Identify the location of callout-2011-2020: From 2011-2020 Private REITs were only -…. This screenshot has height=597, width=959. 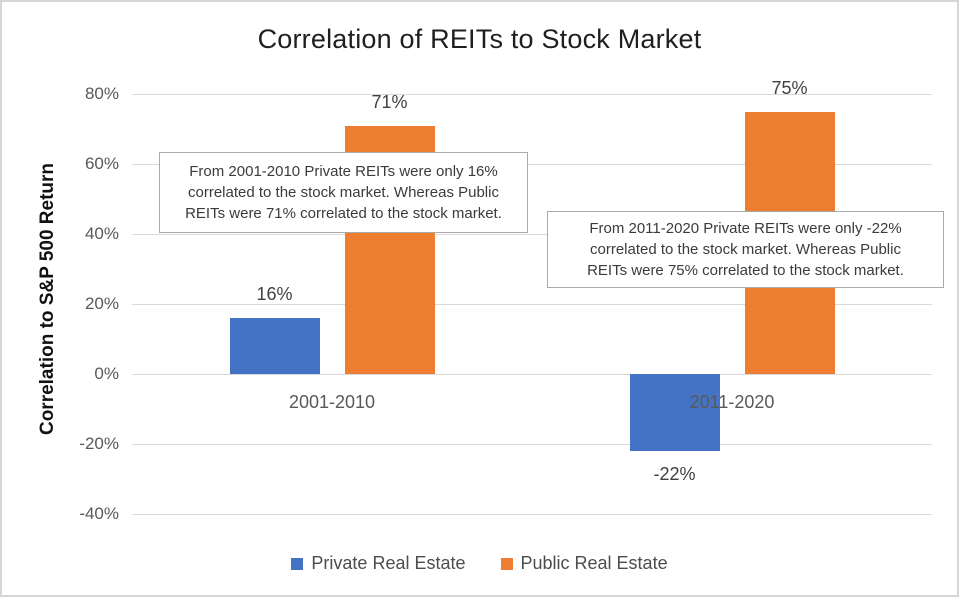
(745, 249).